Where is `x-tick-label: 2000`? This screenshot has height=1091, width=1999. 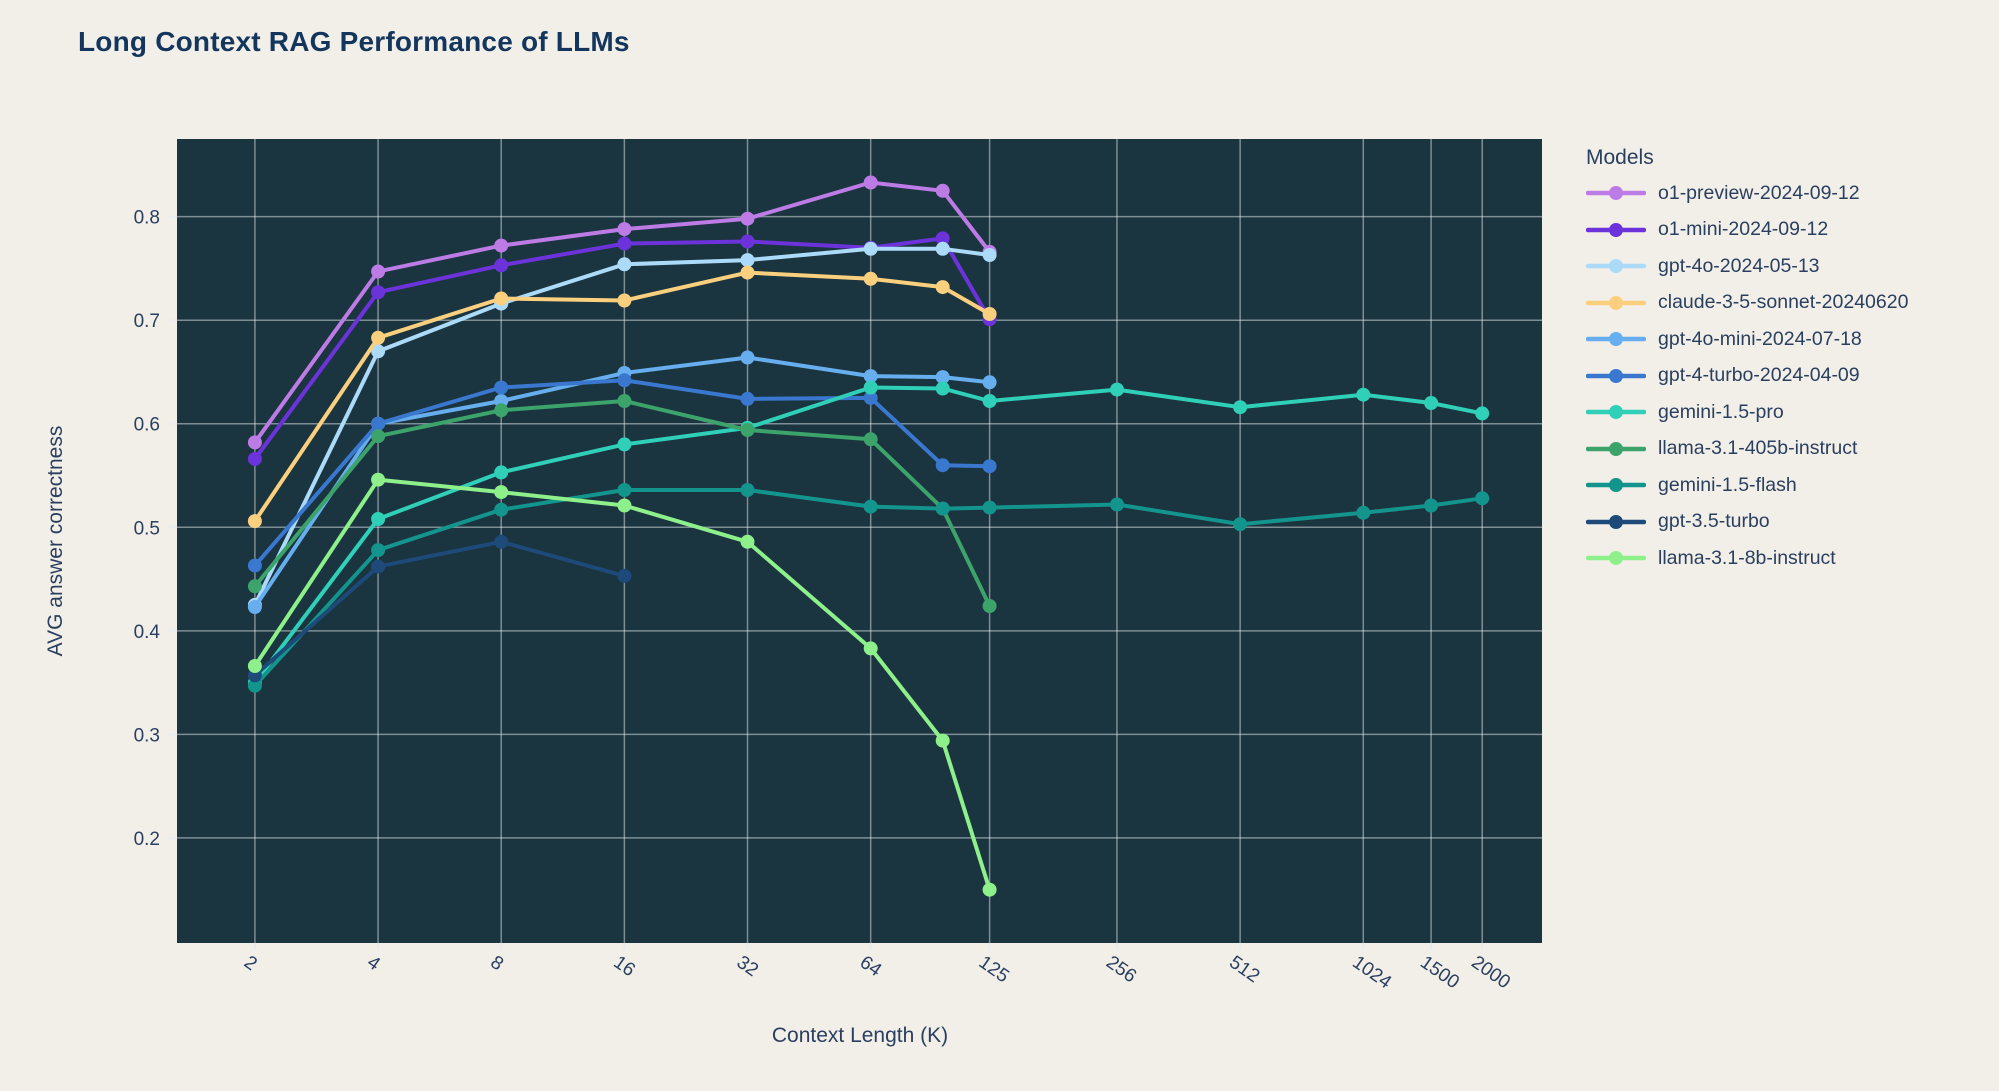 x-tick-label: 2000 is located at coordinates (1490, 972).